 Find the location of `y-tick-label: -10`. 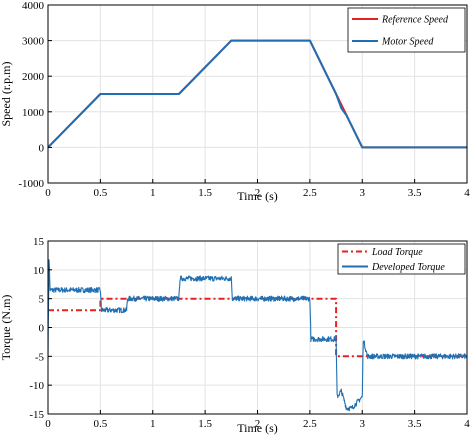

y-tick-label: -10 is located at coordinates (36, 386).